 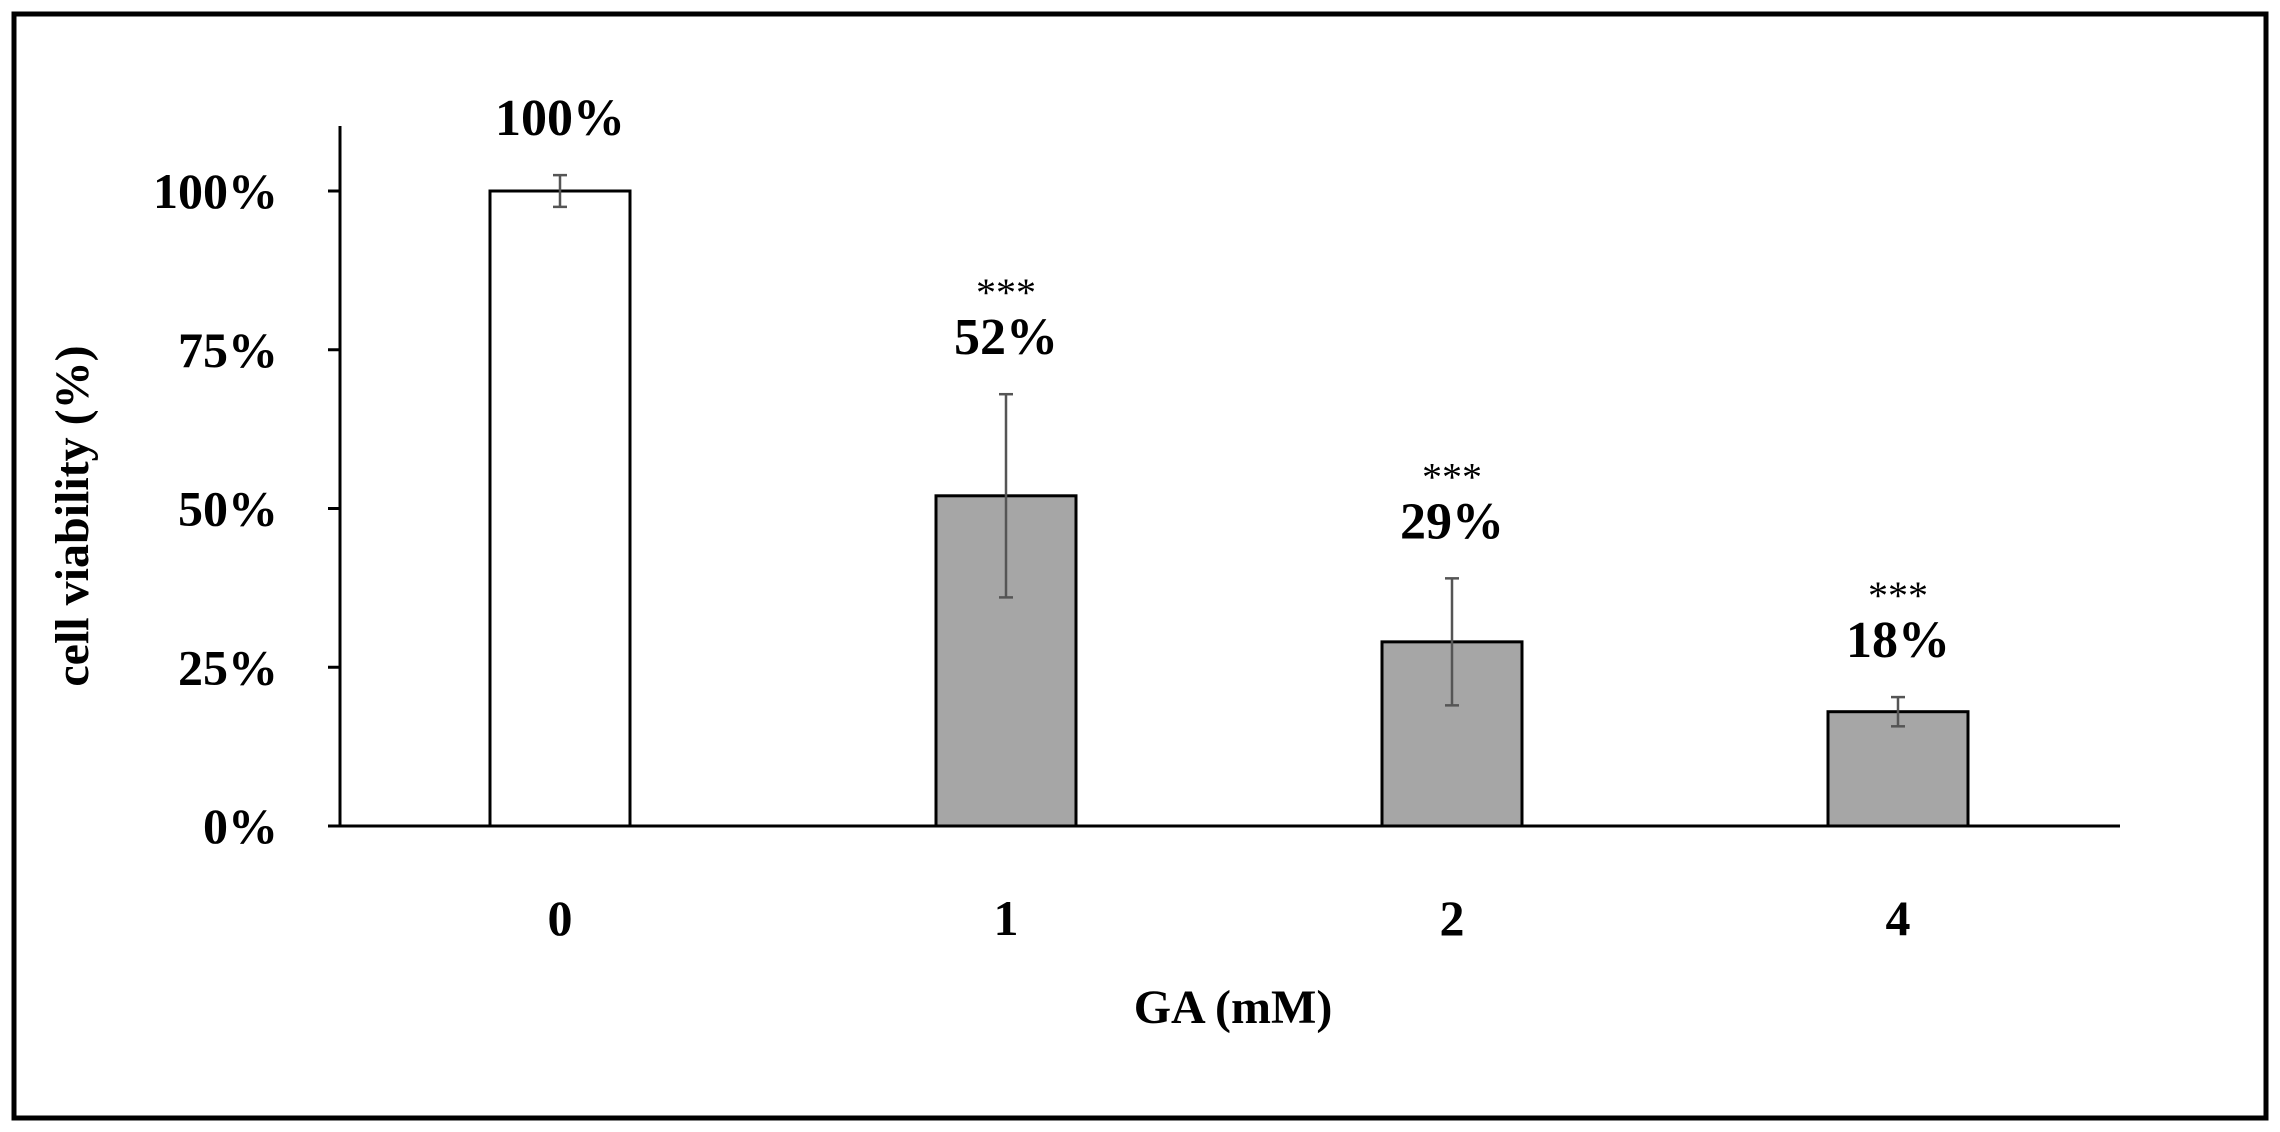 I want to click on data-label: 29%, so click(x=1452, y=521).